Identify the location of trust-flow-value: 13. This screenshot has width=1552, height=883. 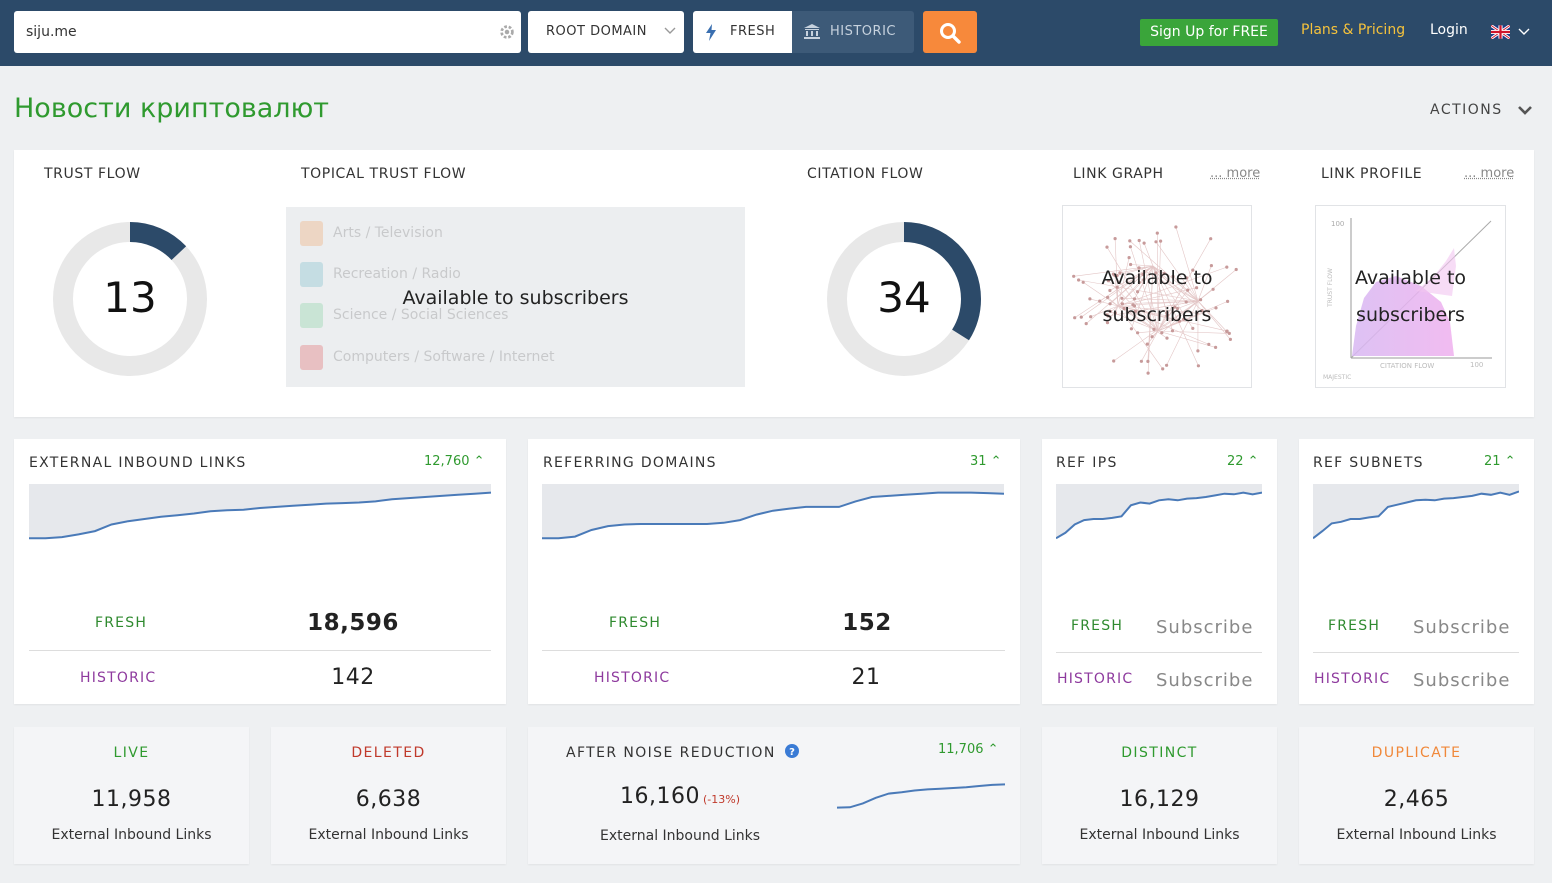
(130, 297).